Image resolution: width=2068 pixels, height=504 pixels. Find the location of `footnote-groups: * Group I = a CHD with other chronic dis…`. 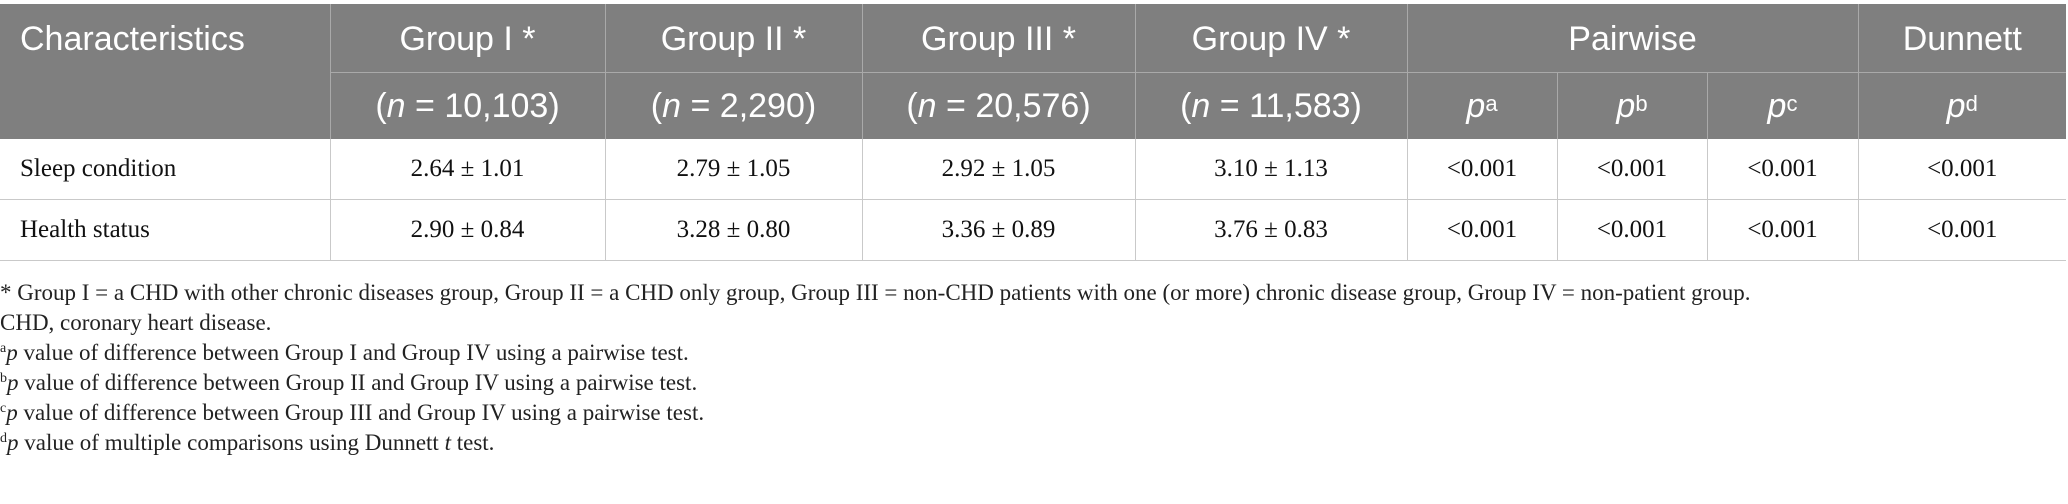

footnote-groups: * Group I = a CHD with other chronic dis… is located at coordinates (875, 292).